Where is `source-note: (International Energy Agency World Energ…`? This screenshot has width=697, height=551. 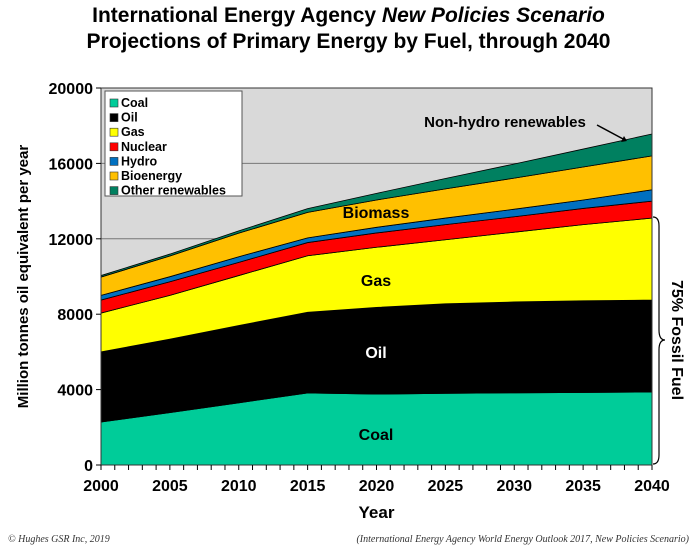
source-note: (International Energy Agency World Energ… is located at coordinates (522, 539).